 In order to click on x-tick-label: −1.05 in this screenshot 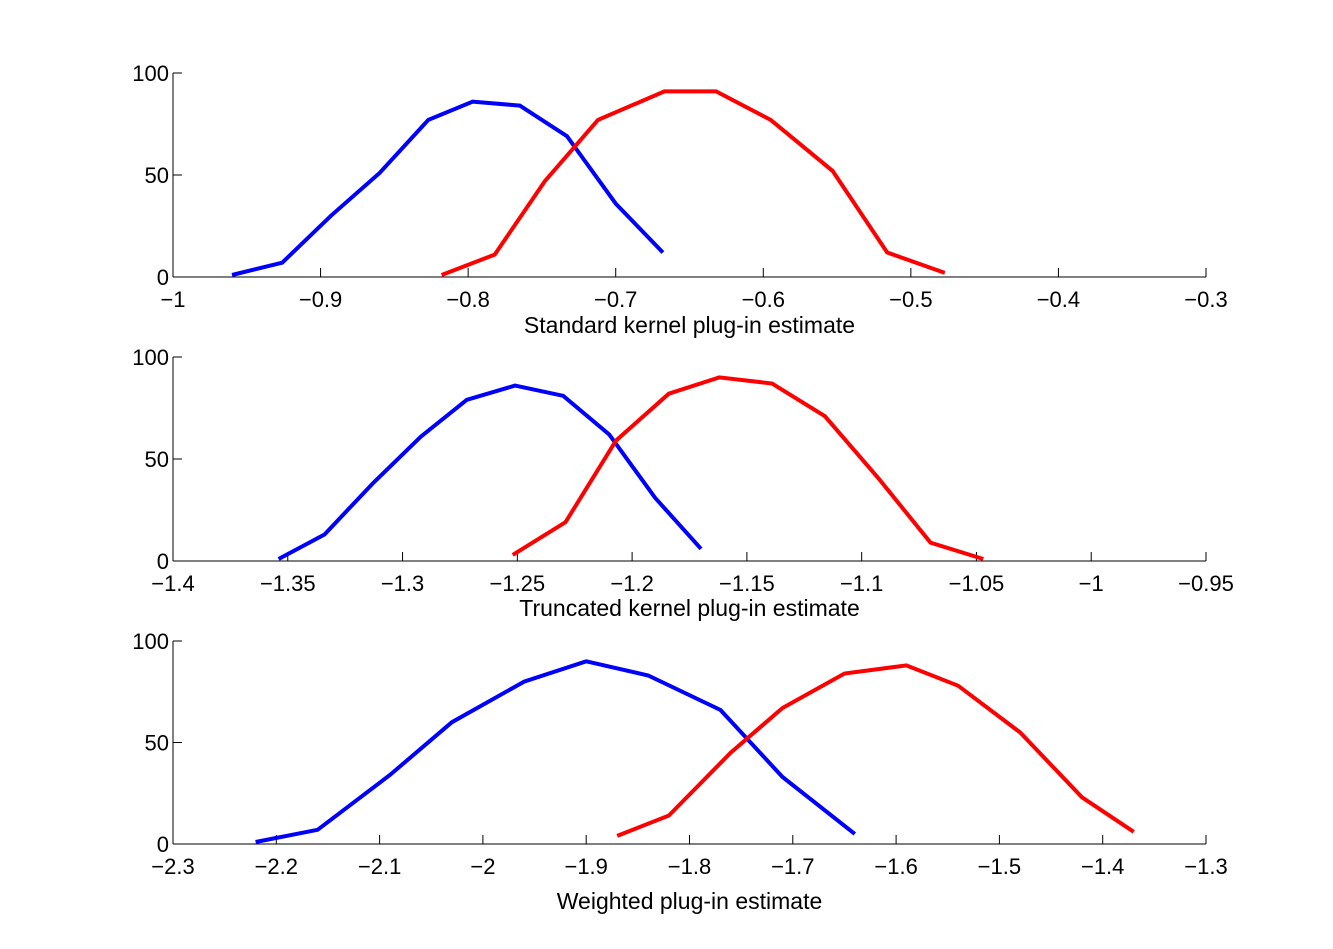, I will do `click(977, 583)`.